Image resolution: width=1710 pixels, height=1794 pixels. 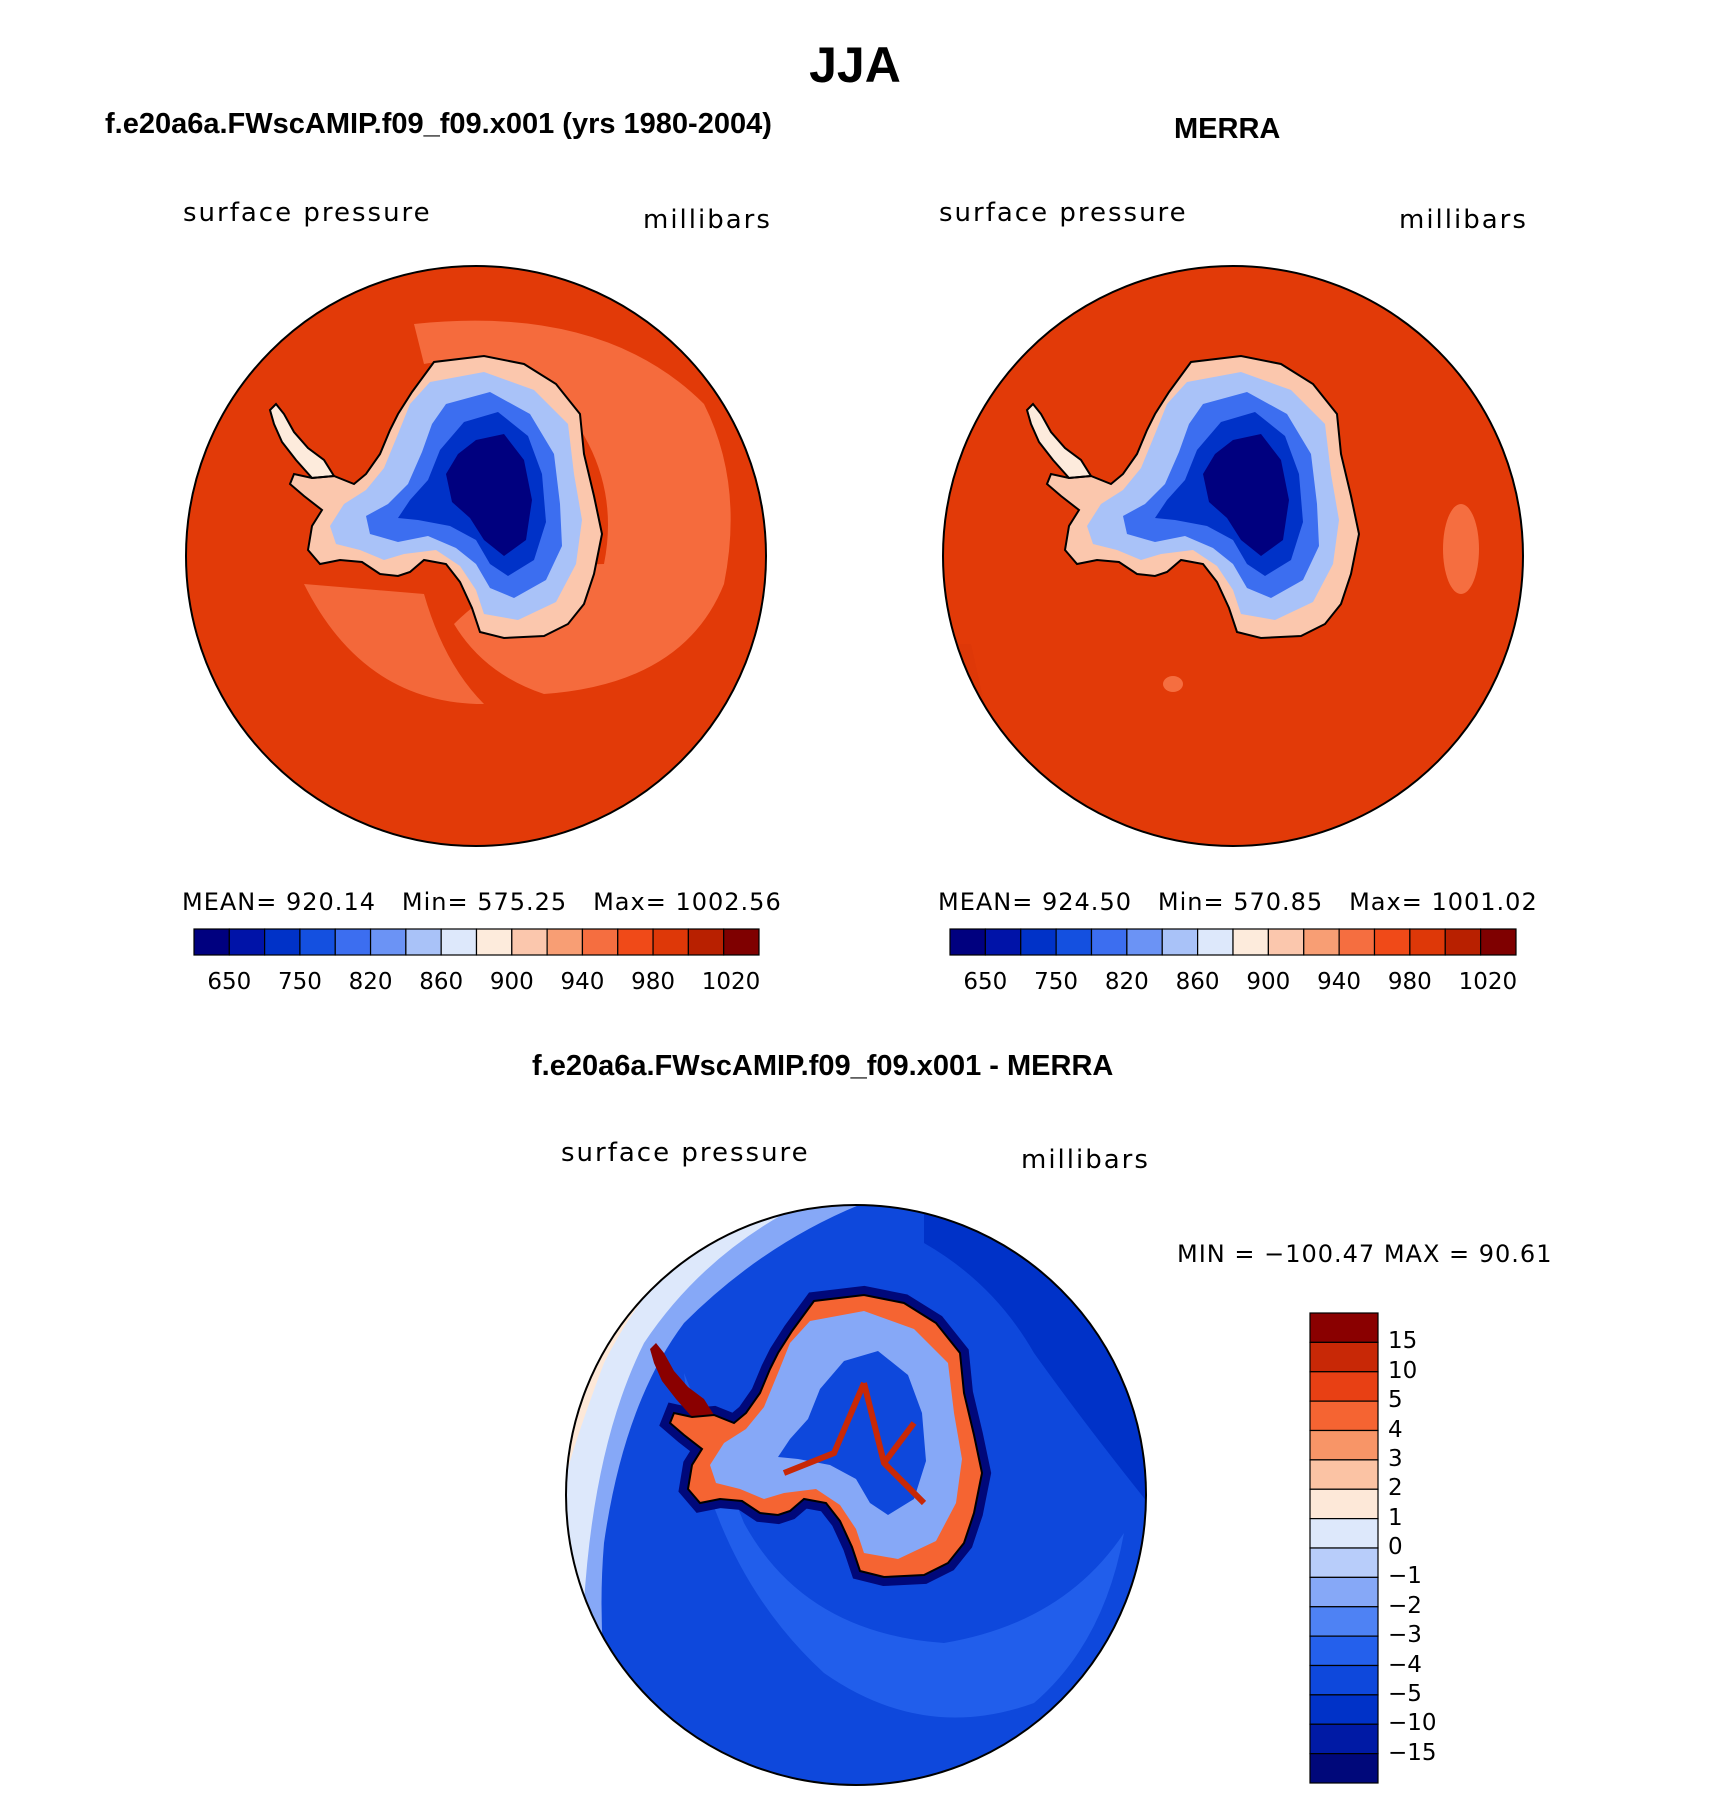 I want to click on diff-panel-title: f.e20a6a.FWscAMIP.f09_f09.x001 - MERRA, so click(x=823, y=1066).